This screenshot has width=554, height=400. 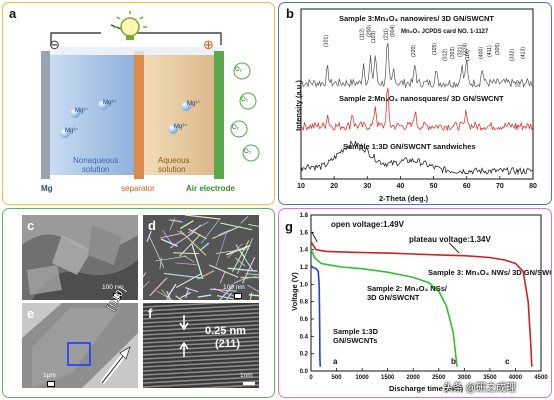 I want to click on peak-index-label: (105), so click(x=435, y=49).